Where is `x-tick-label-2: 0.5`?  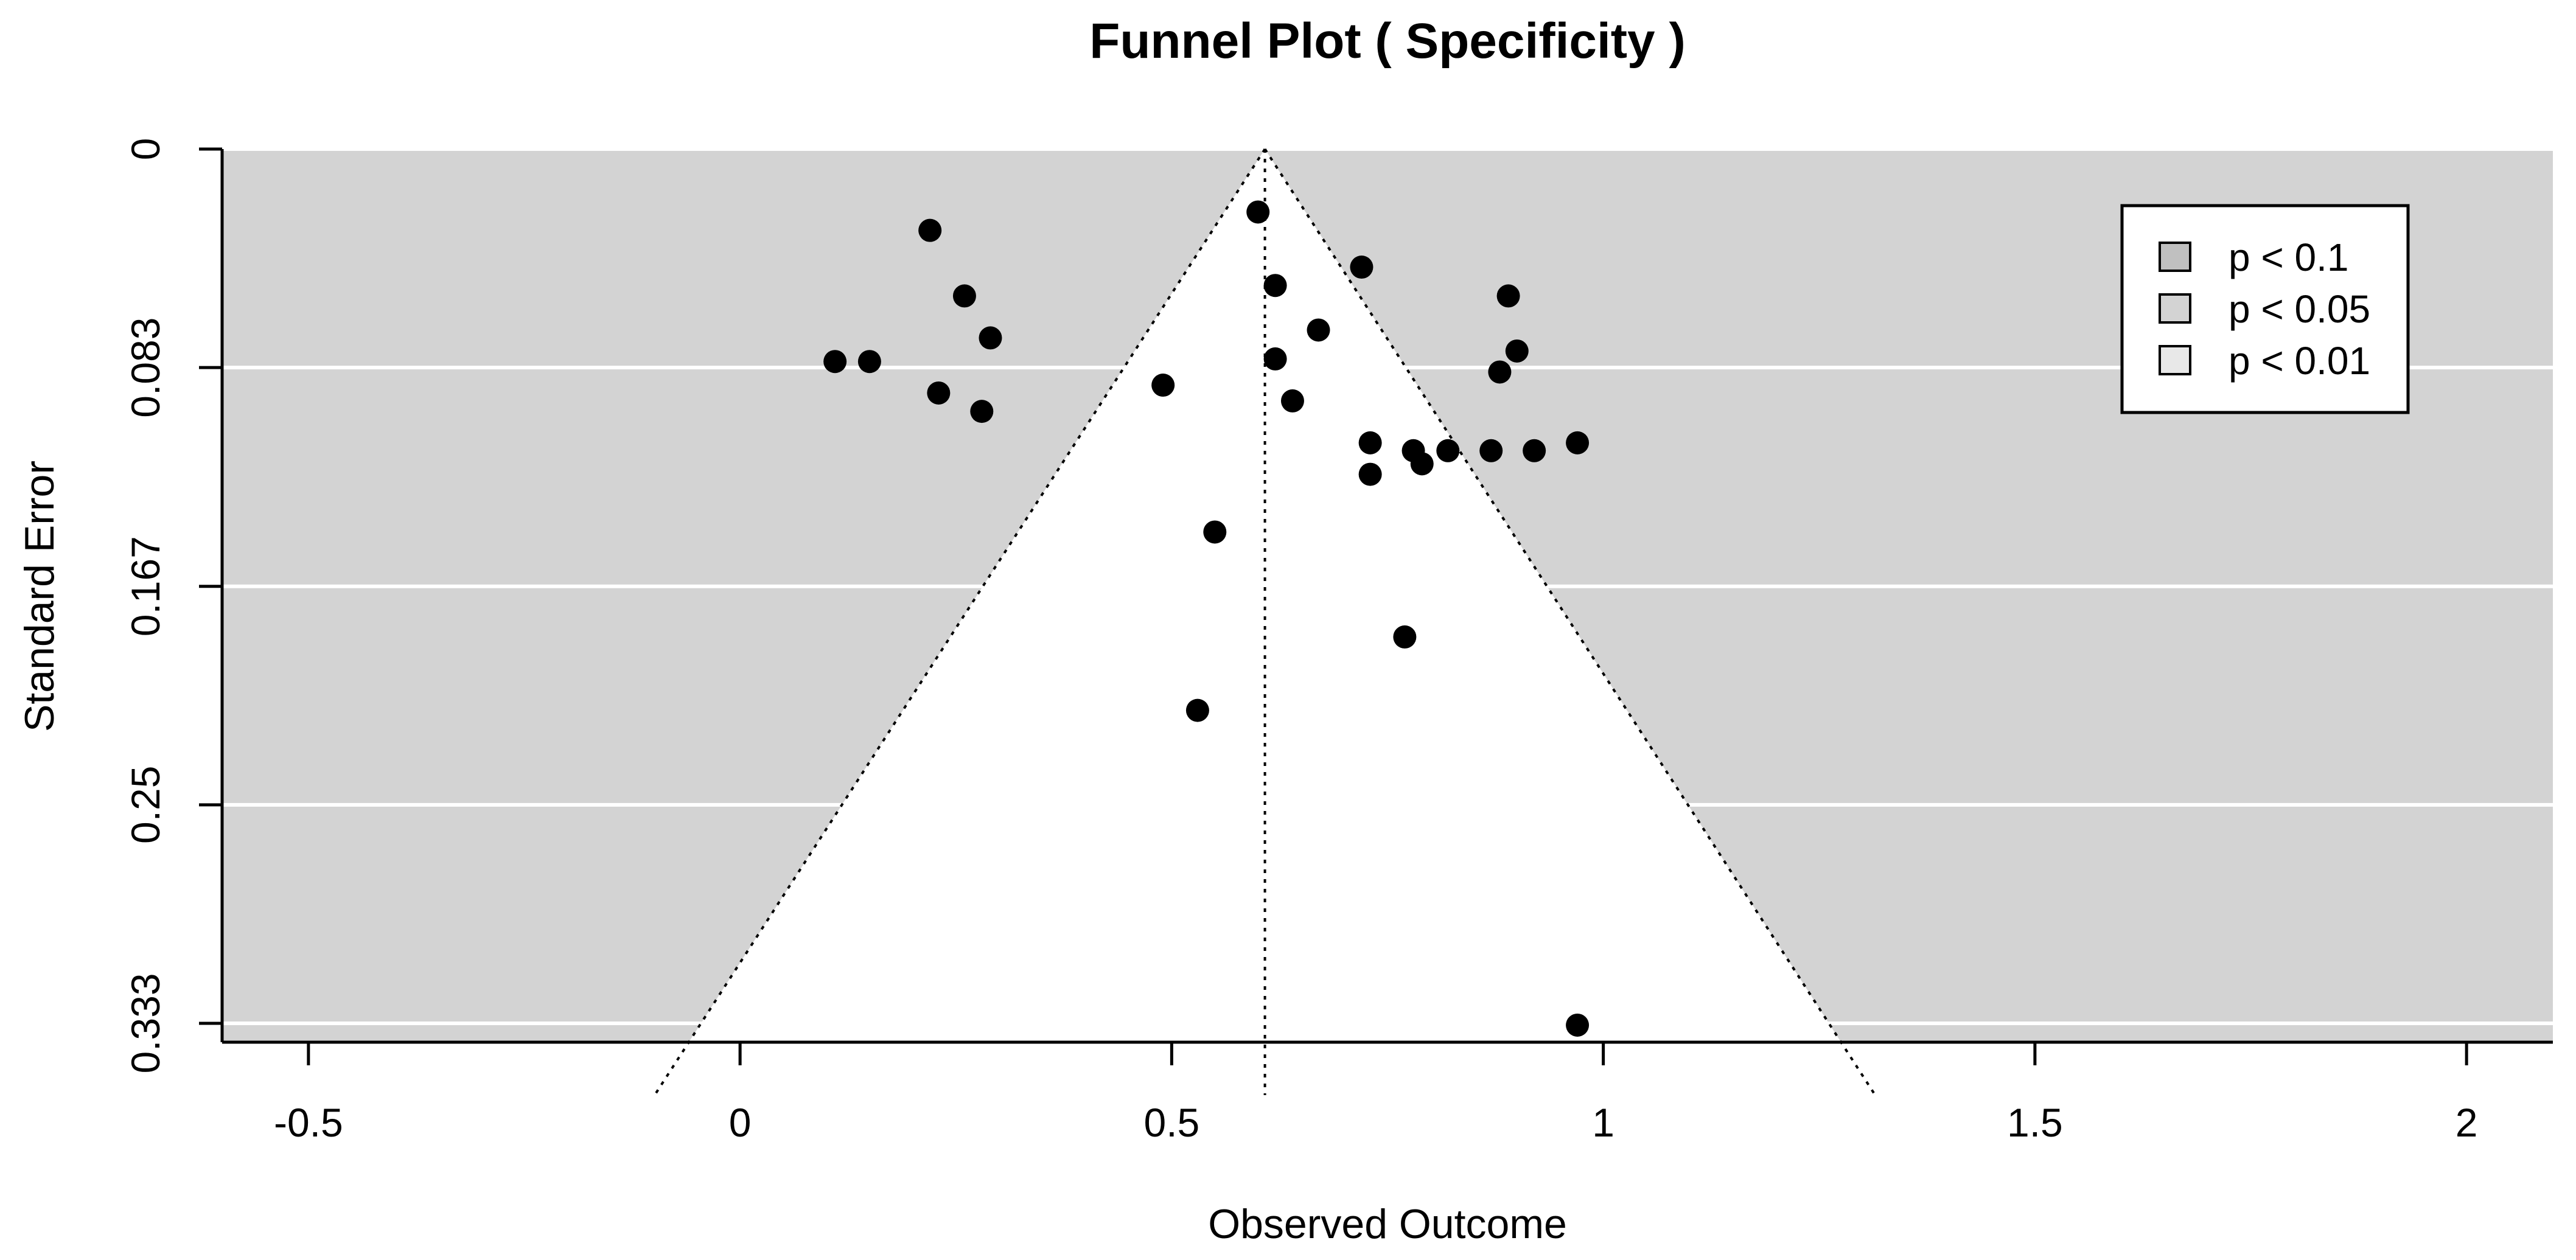 x-tick-label-2: 0.5 is located at coordinates (1171, 1122).